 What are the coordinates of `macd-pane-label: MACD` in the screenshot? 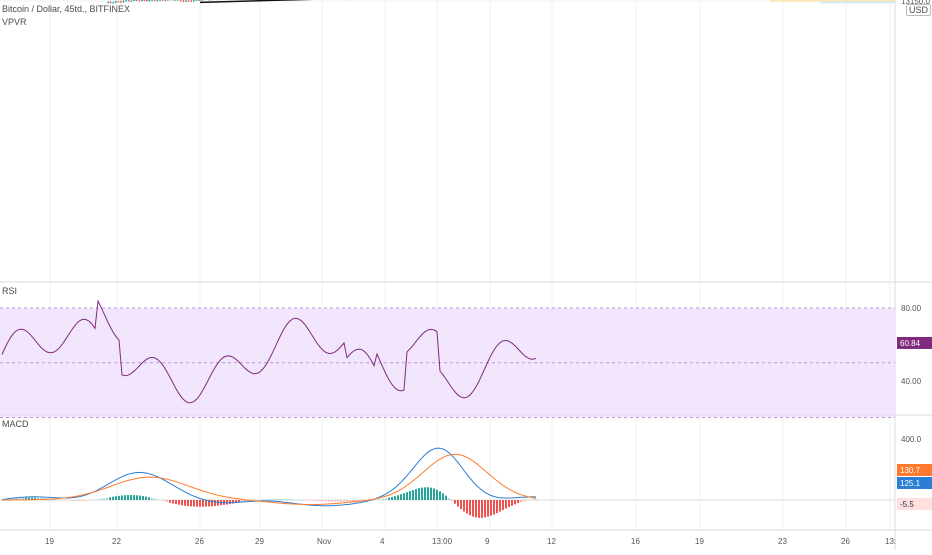 It's located at (15, 424).